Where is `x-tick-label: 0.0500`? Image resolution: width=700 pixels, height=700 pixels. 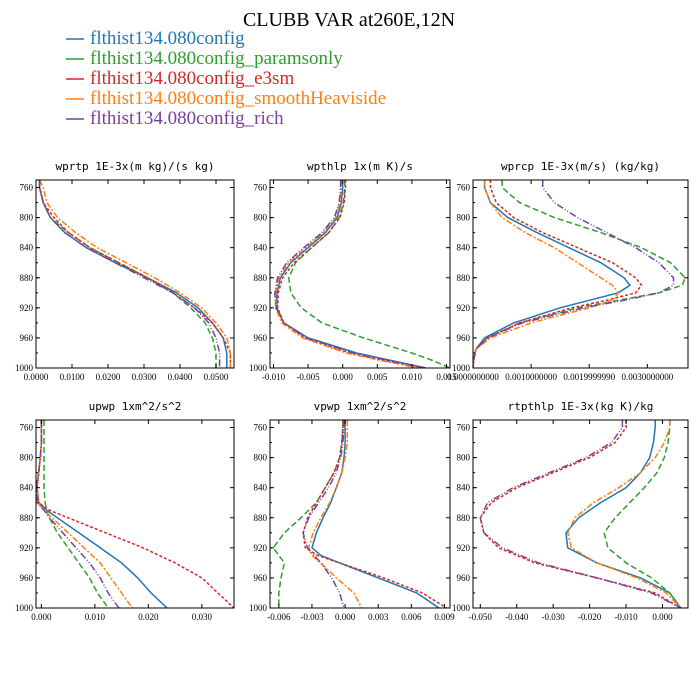
x-tick-label: 0.0500 is located at coordinates (216, 377).